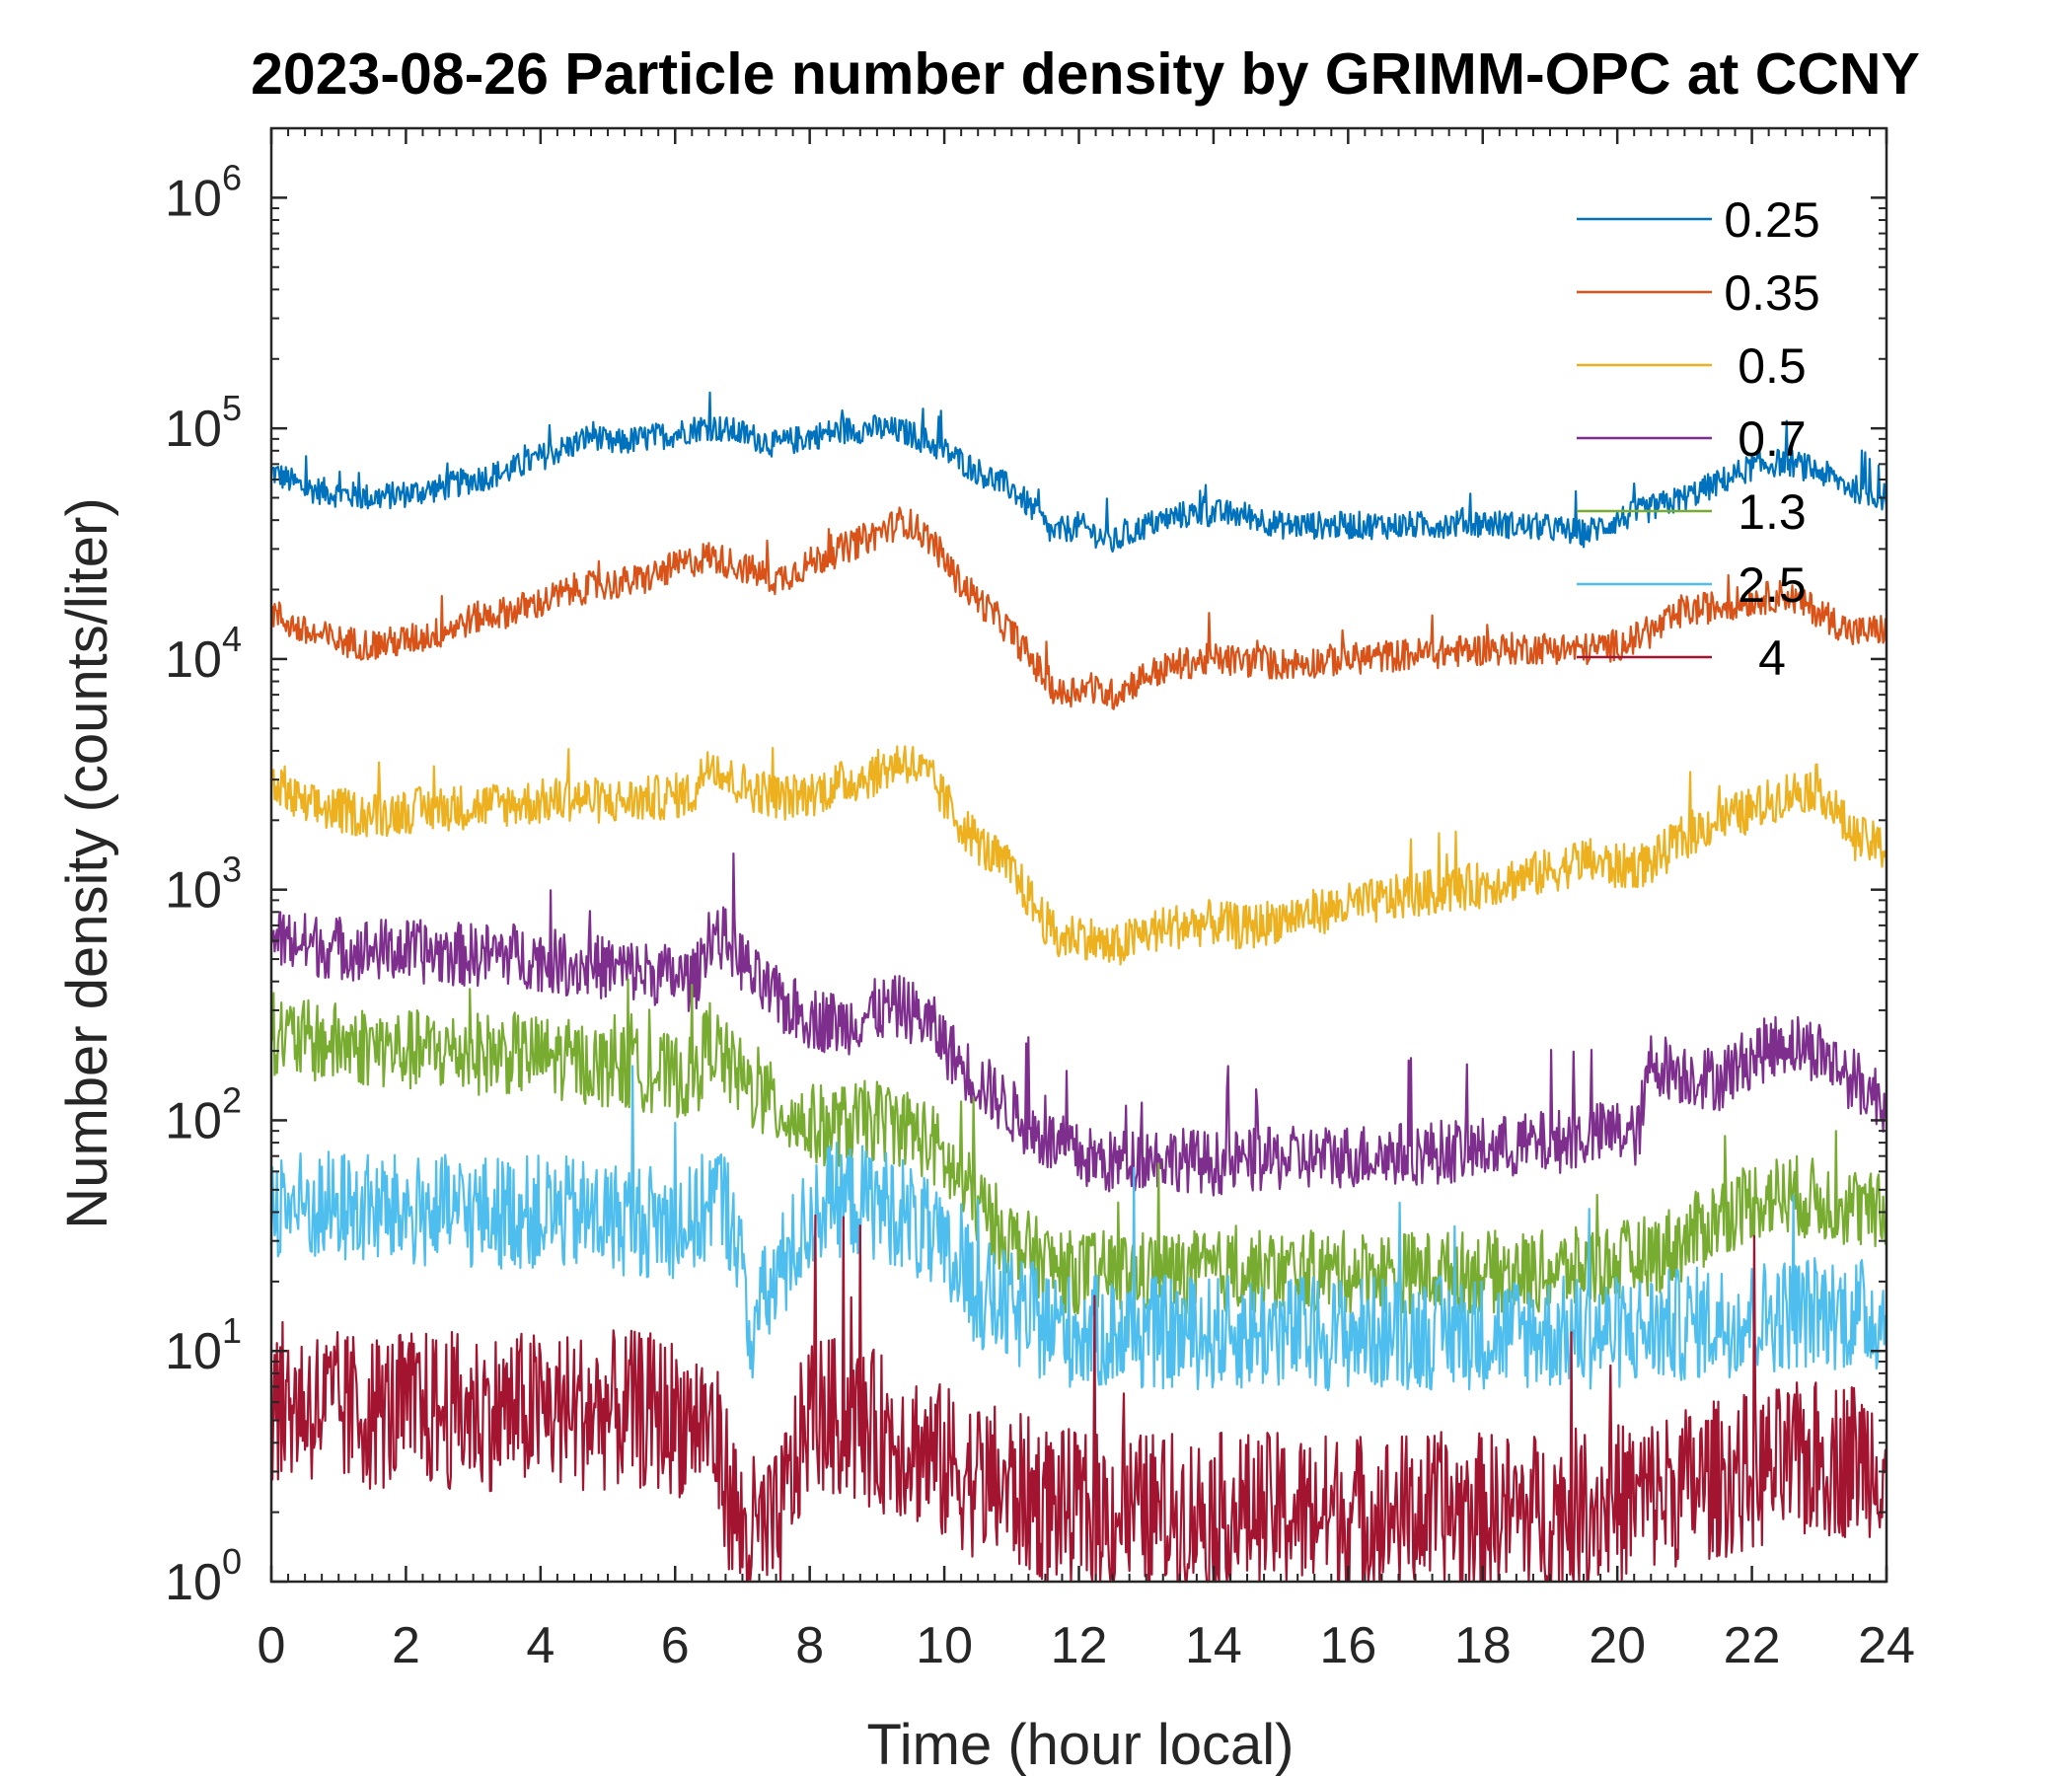 The height and width of the screenshot is (1776, 2072). What do you see at coordinates (204, 885) in the screenshot?
I see `y-tick-label: 10³` at bounding box center [204, 885].